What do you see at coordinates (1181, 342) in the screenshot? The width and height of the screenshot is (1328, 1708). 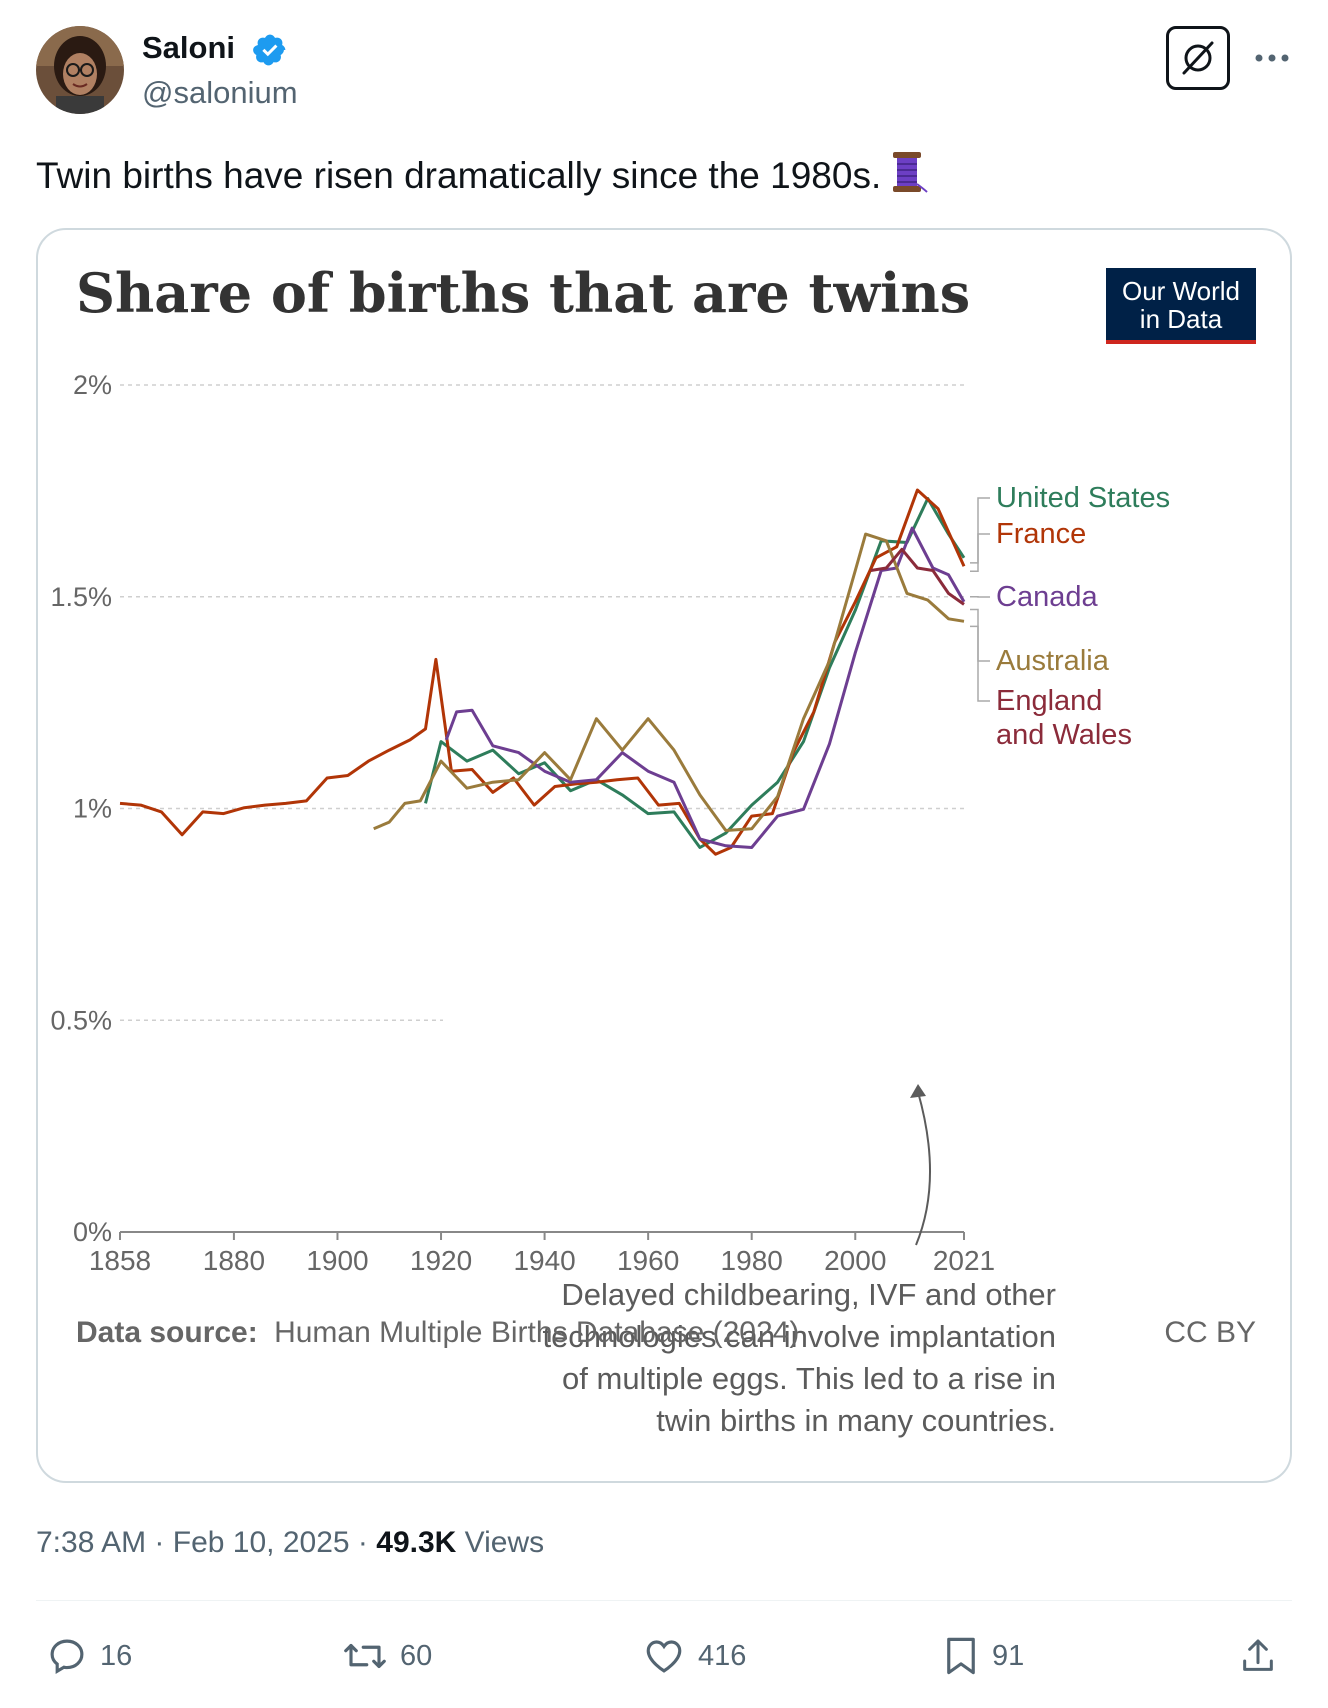 I see `owid-logo-stripe` at bounding box center [1181, 342].